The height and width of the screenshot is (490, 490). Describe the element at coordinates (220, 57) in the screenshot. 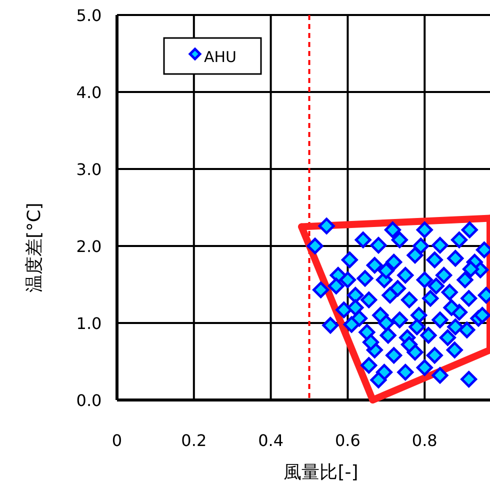

I see `legend-label: AHU` at that location.